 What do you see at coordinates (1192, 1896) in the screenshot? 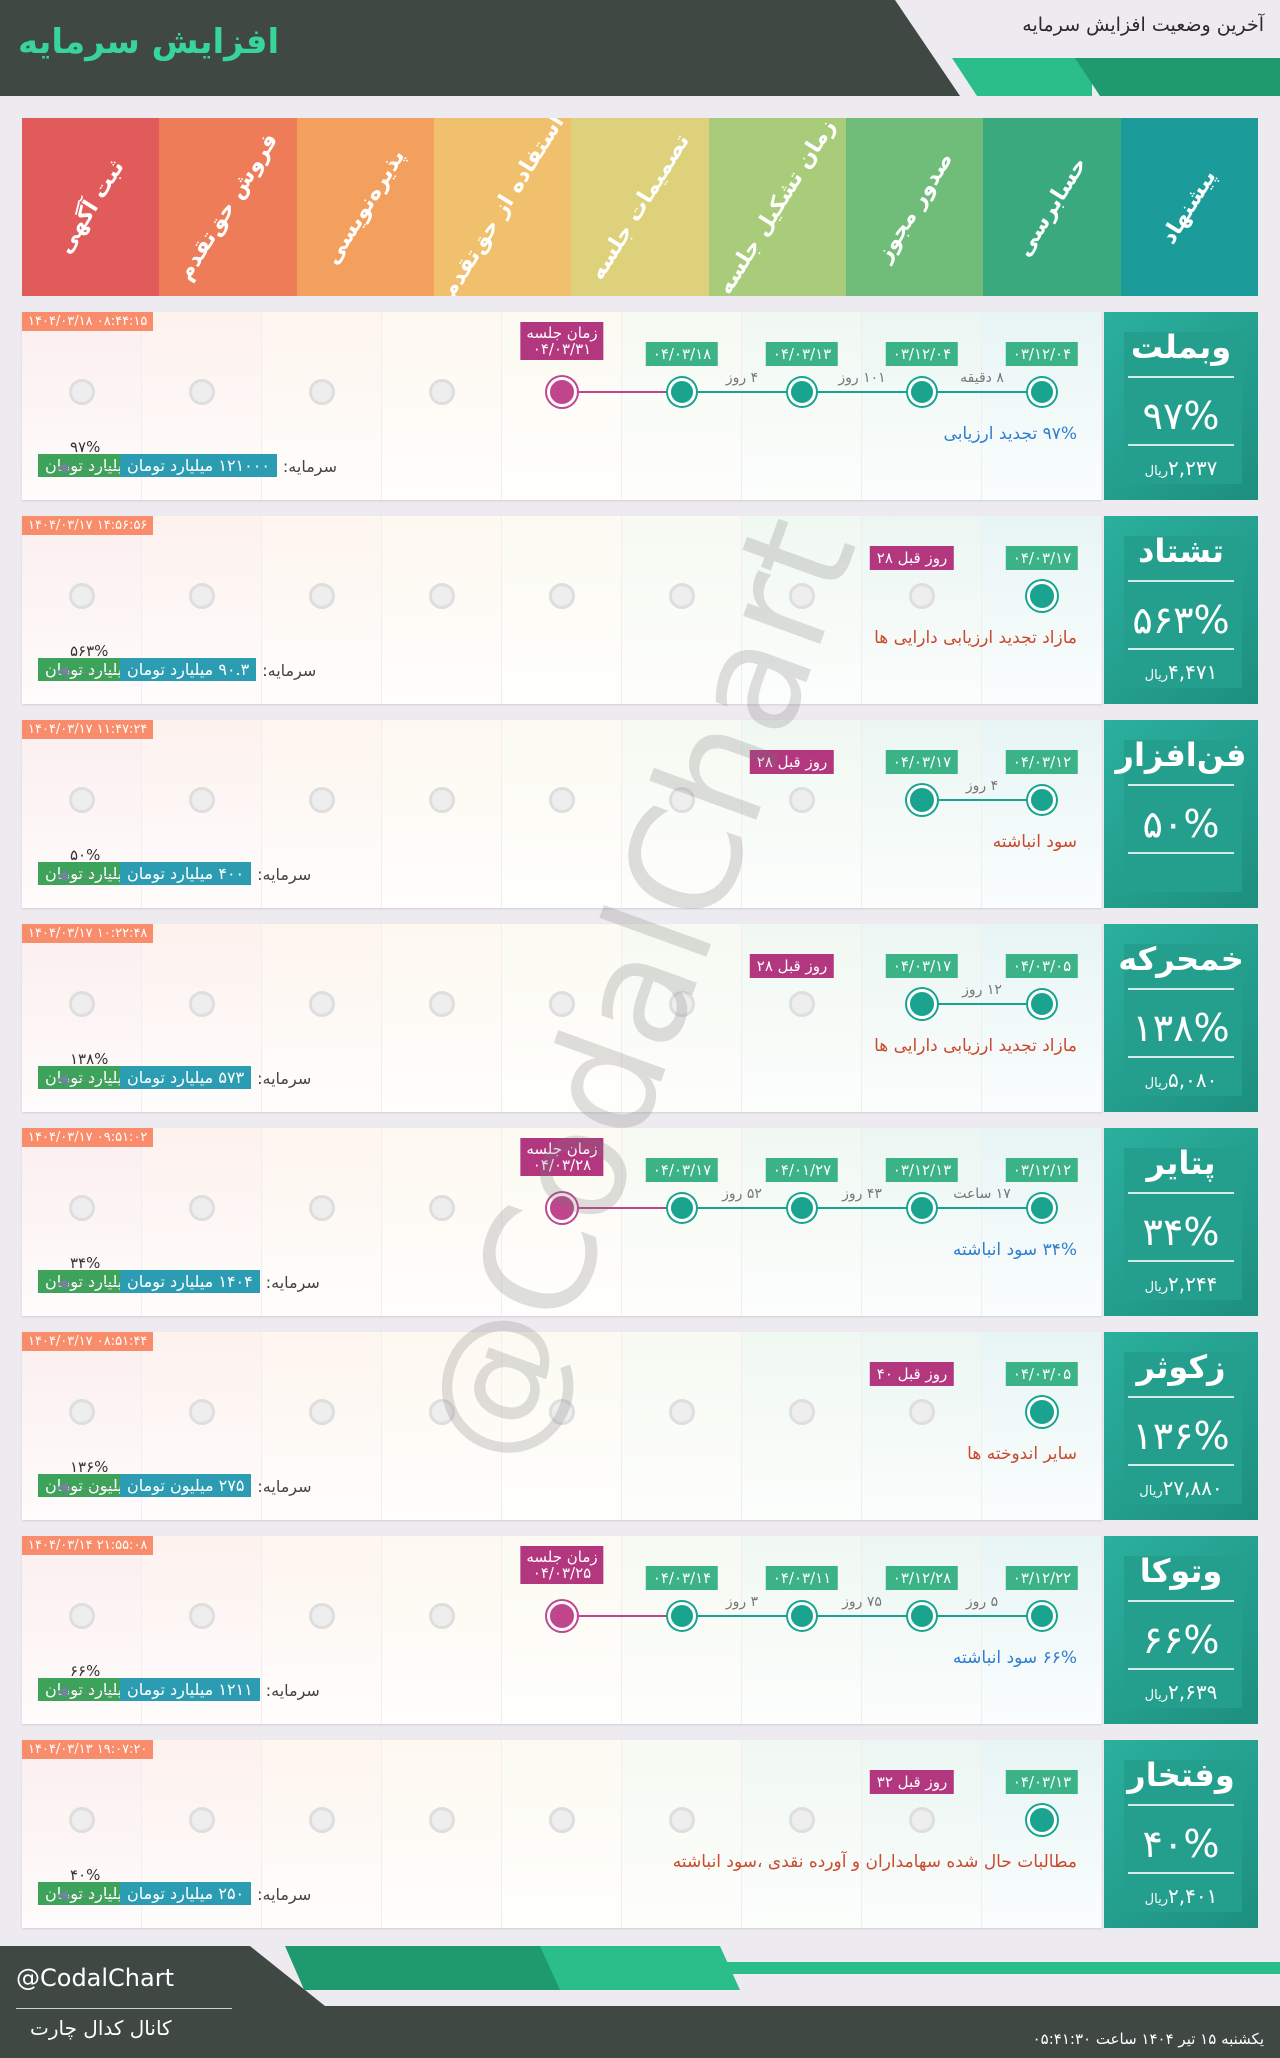
I see `share-price-value: ۲,۴۰۱` at bounding box center [1192, 1896].